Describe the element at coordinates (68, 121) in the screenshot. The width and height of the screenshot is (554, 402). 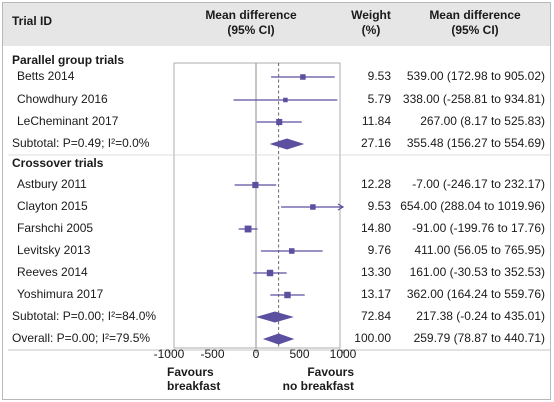
I see `trial-label: LeCheminant 2017` at that location.